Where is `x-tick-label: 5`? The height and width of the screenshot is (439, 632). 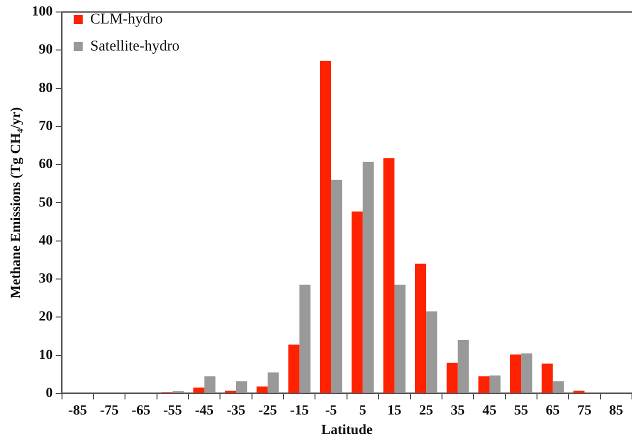 x-tick-label: 5 is located at coordinates (362, 410).